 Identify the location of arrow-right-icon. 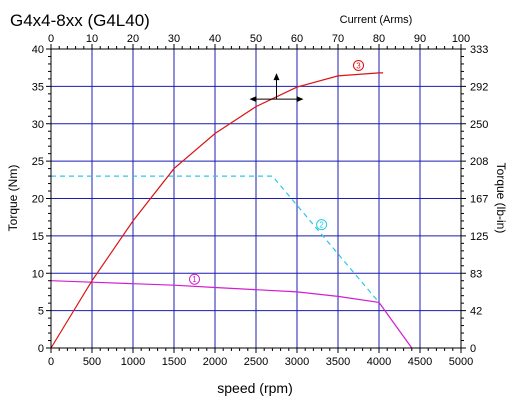
(300, 99).